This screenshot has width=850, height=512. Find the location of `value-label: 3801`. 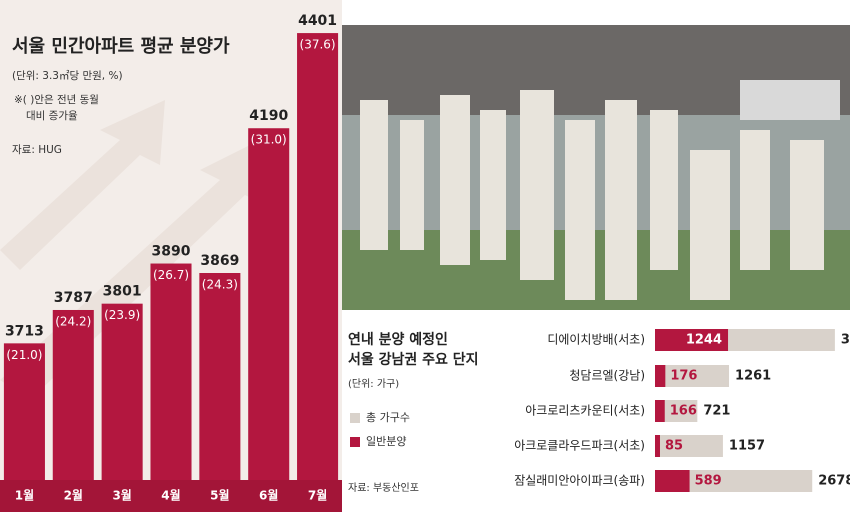

value-label: 3801 is located at coordinates (122, 292).